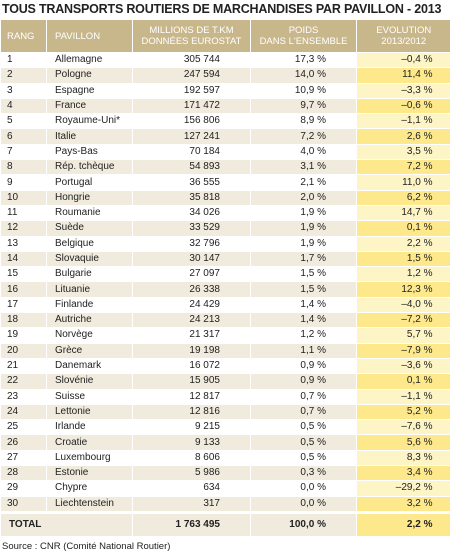 The image size is (450, 553). I want to click on table-cell: 13, so click(23, 243).